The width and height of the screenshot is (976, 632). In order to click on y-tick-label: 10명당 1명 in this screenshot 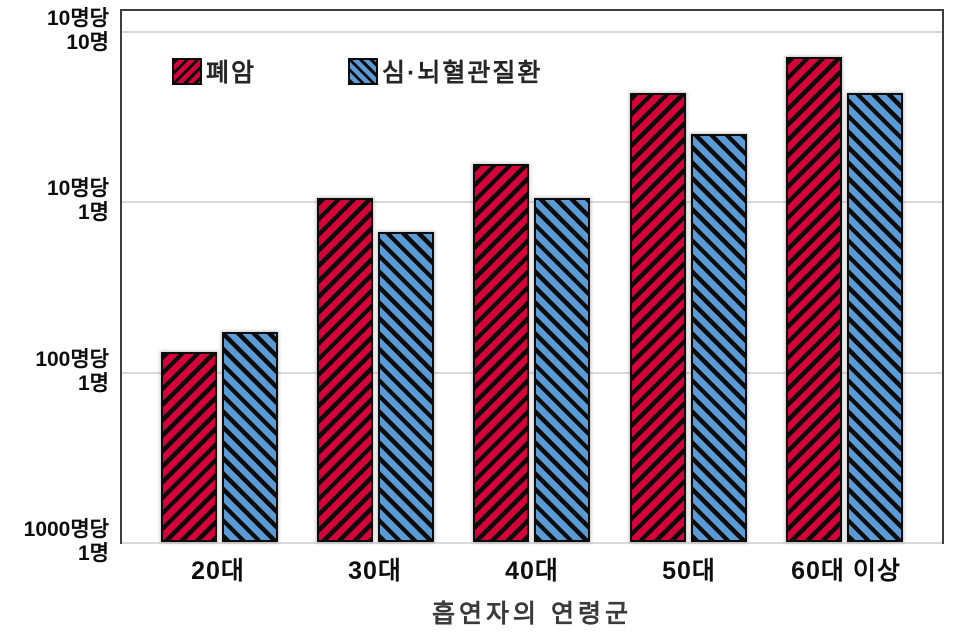, I will do `click(78, 201)`.